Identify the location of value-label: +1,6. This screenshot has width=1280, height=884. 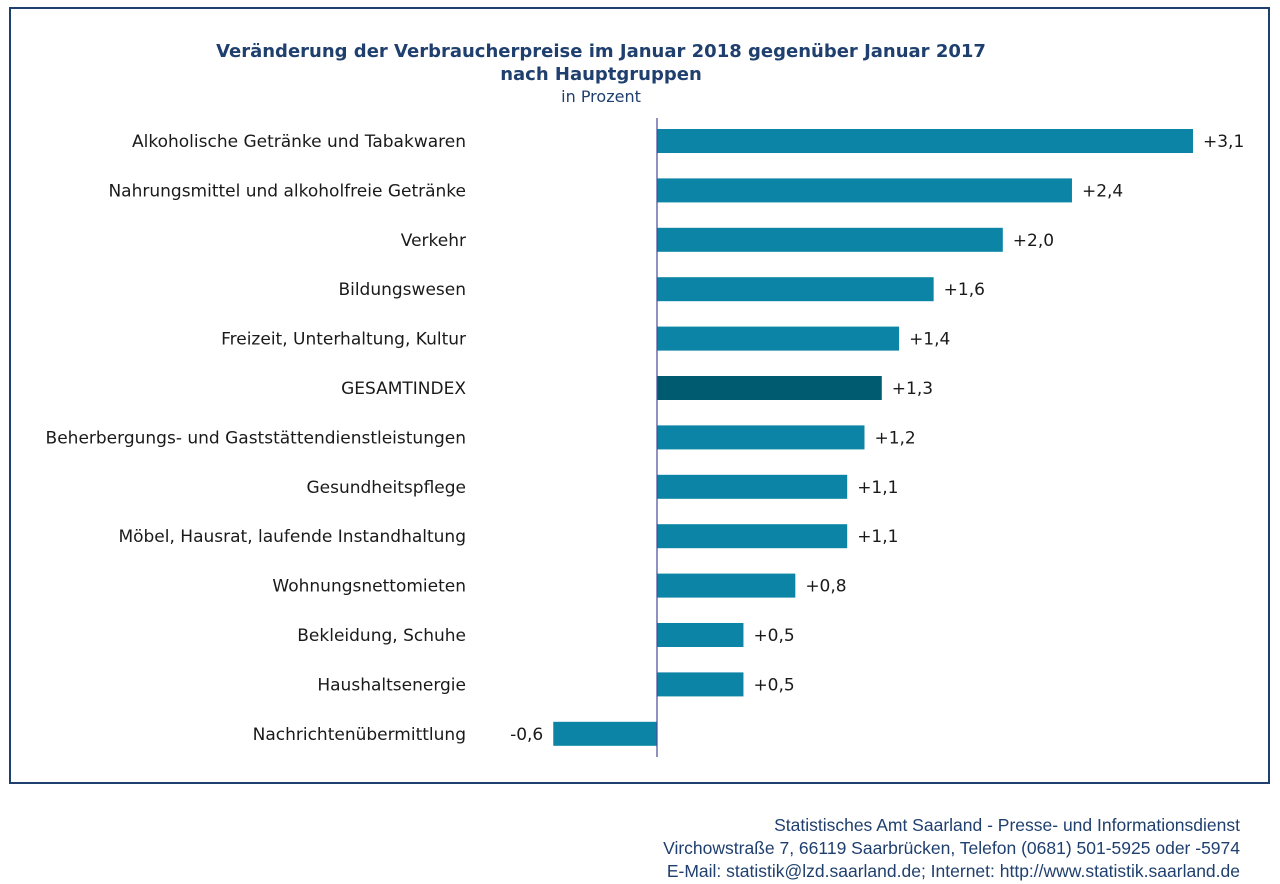
(964, 290).